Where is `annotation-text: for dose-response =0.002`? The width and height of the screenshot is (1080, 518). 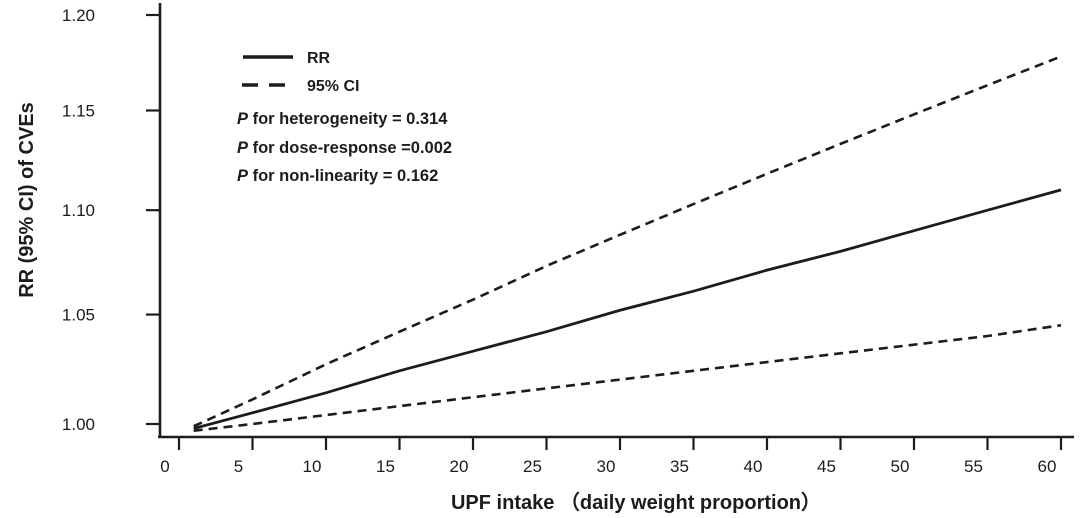
annotation-text: for dose-response =0.002 is located at coordinates (350, 148).